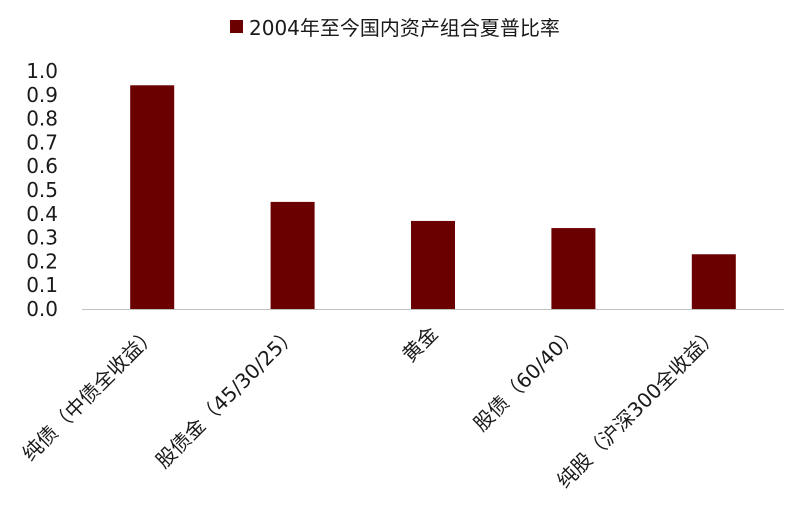  Describe the element at coordinates (42, 71) in the screenshot. I see `y-tick-label: 1.0` at that location.